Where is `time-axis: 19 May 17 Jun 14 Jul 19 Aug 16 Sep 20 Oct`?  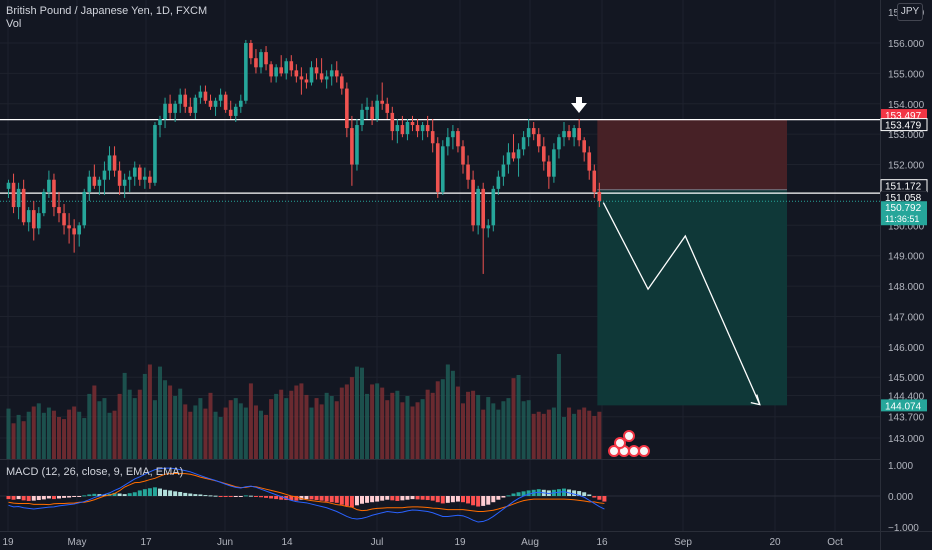 time-axis: 19 May 17 Jun 14 Jul 19 Aug 16 Sep 20 Oct is located at coordinates (422, 542).